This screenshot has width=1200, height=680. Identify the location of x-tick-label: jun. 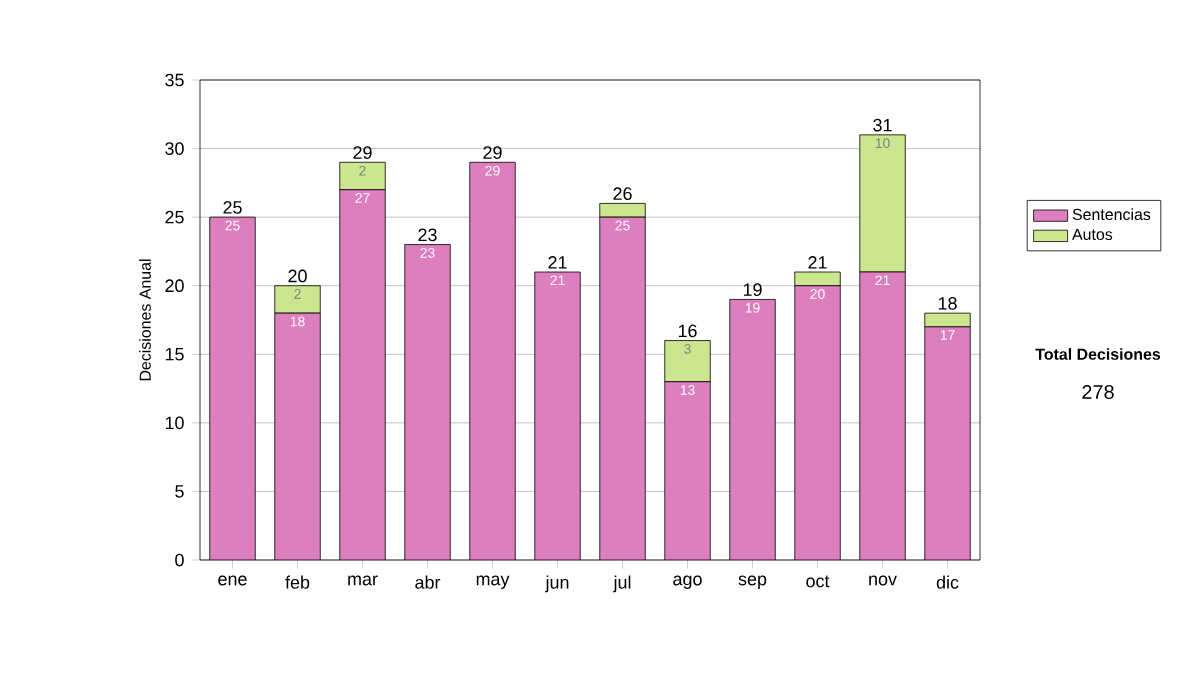
(557, 584).